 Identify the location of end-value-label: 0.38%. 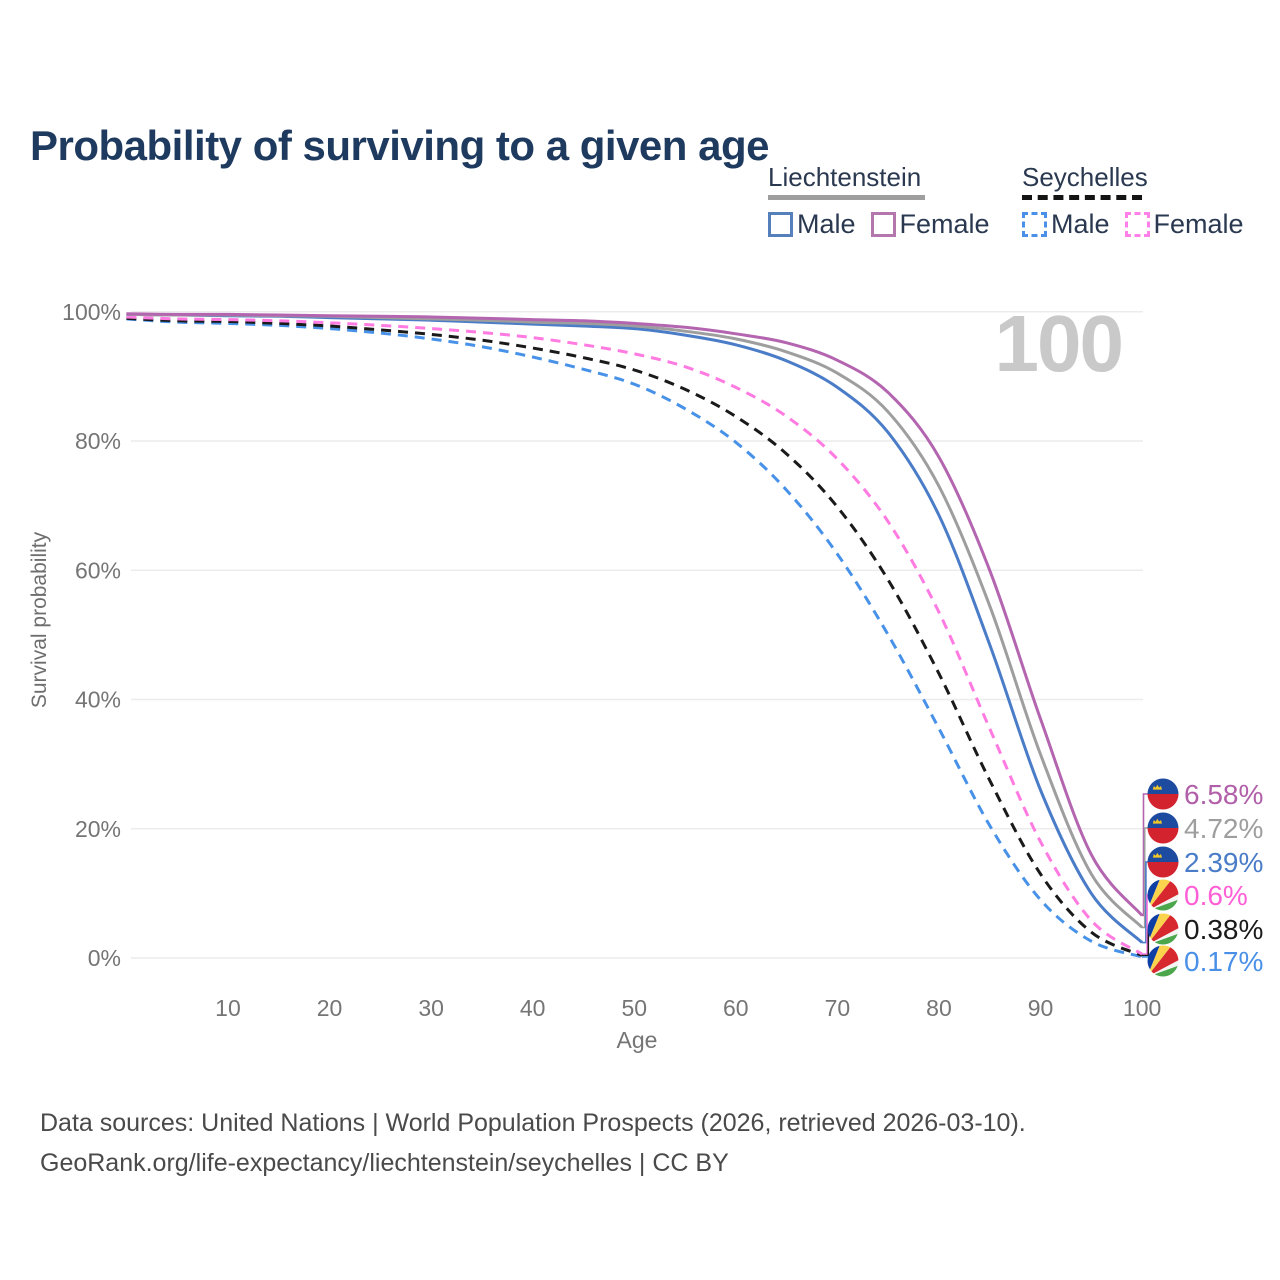
(1223, 929).